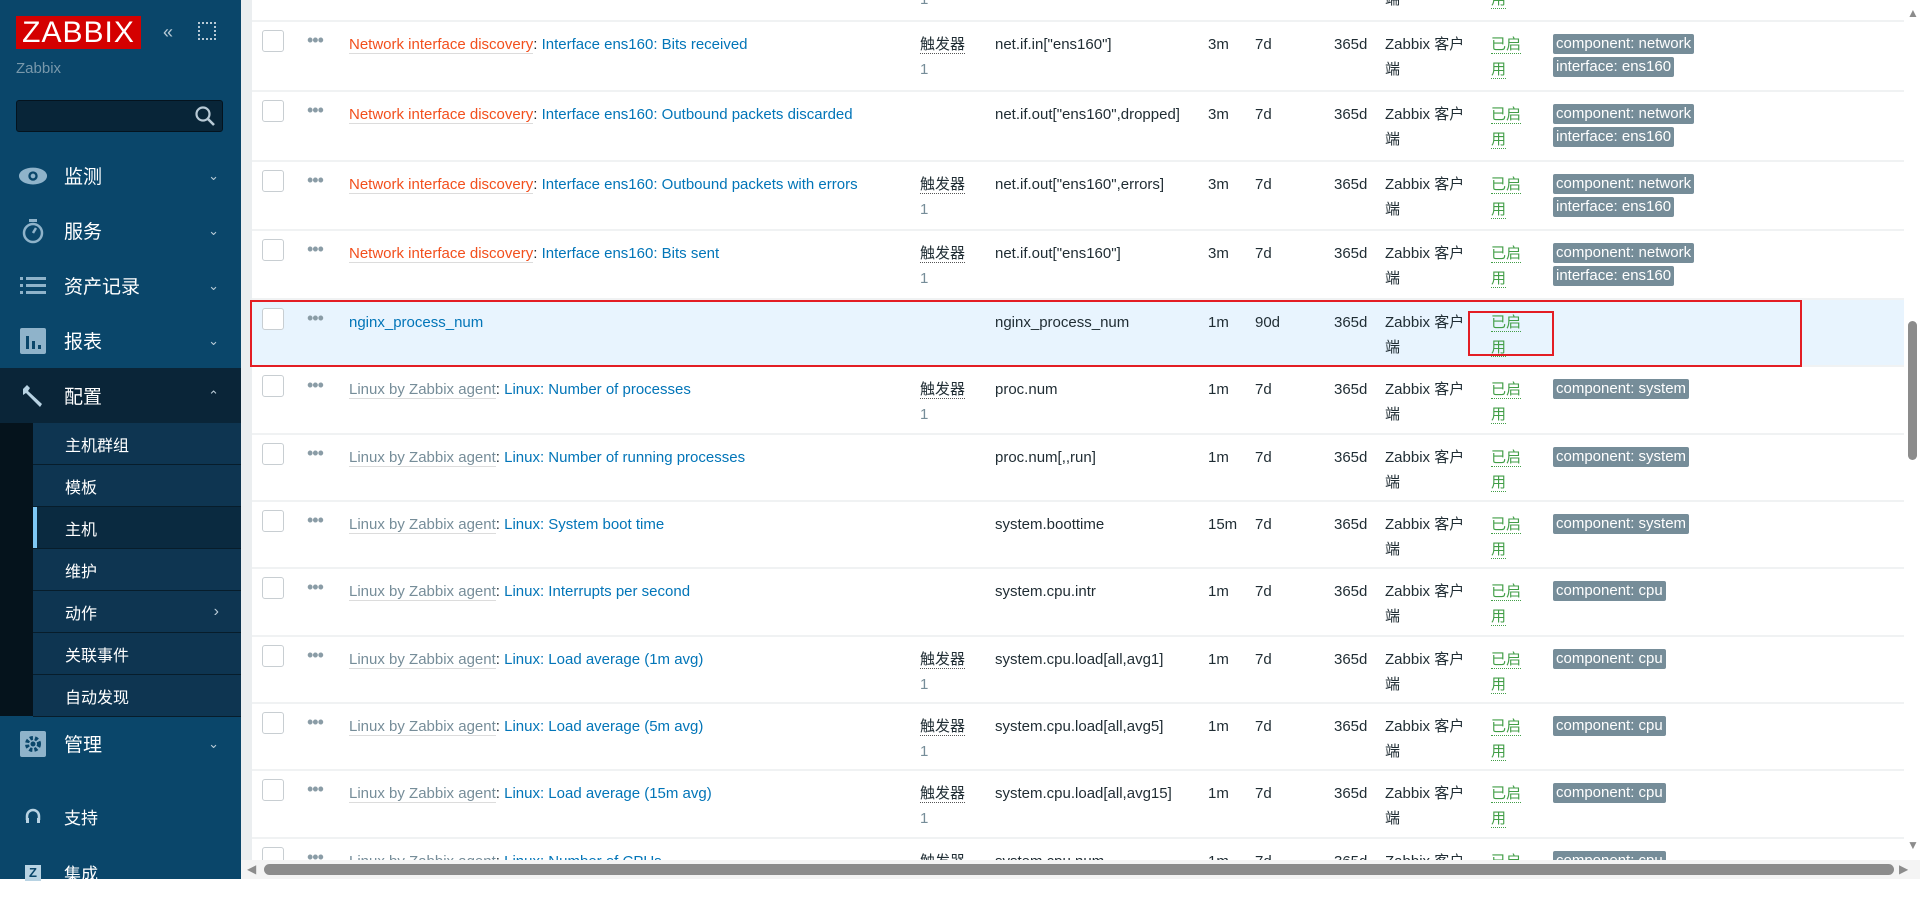  What do you see at coordinates (102, 116) in the screenshot?
I see `search-input` at bounding box center [102, 116].